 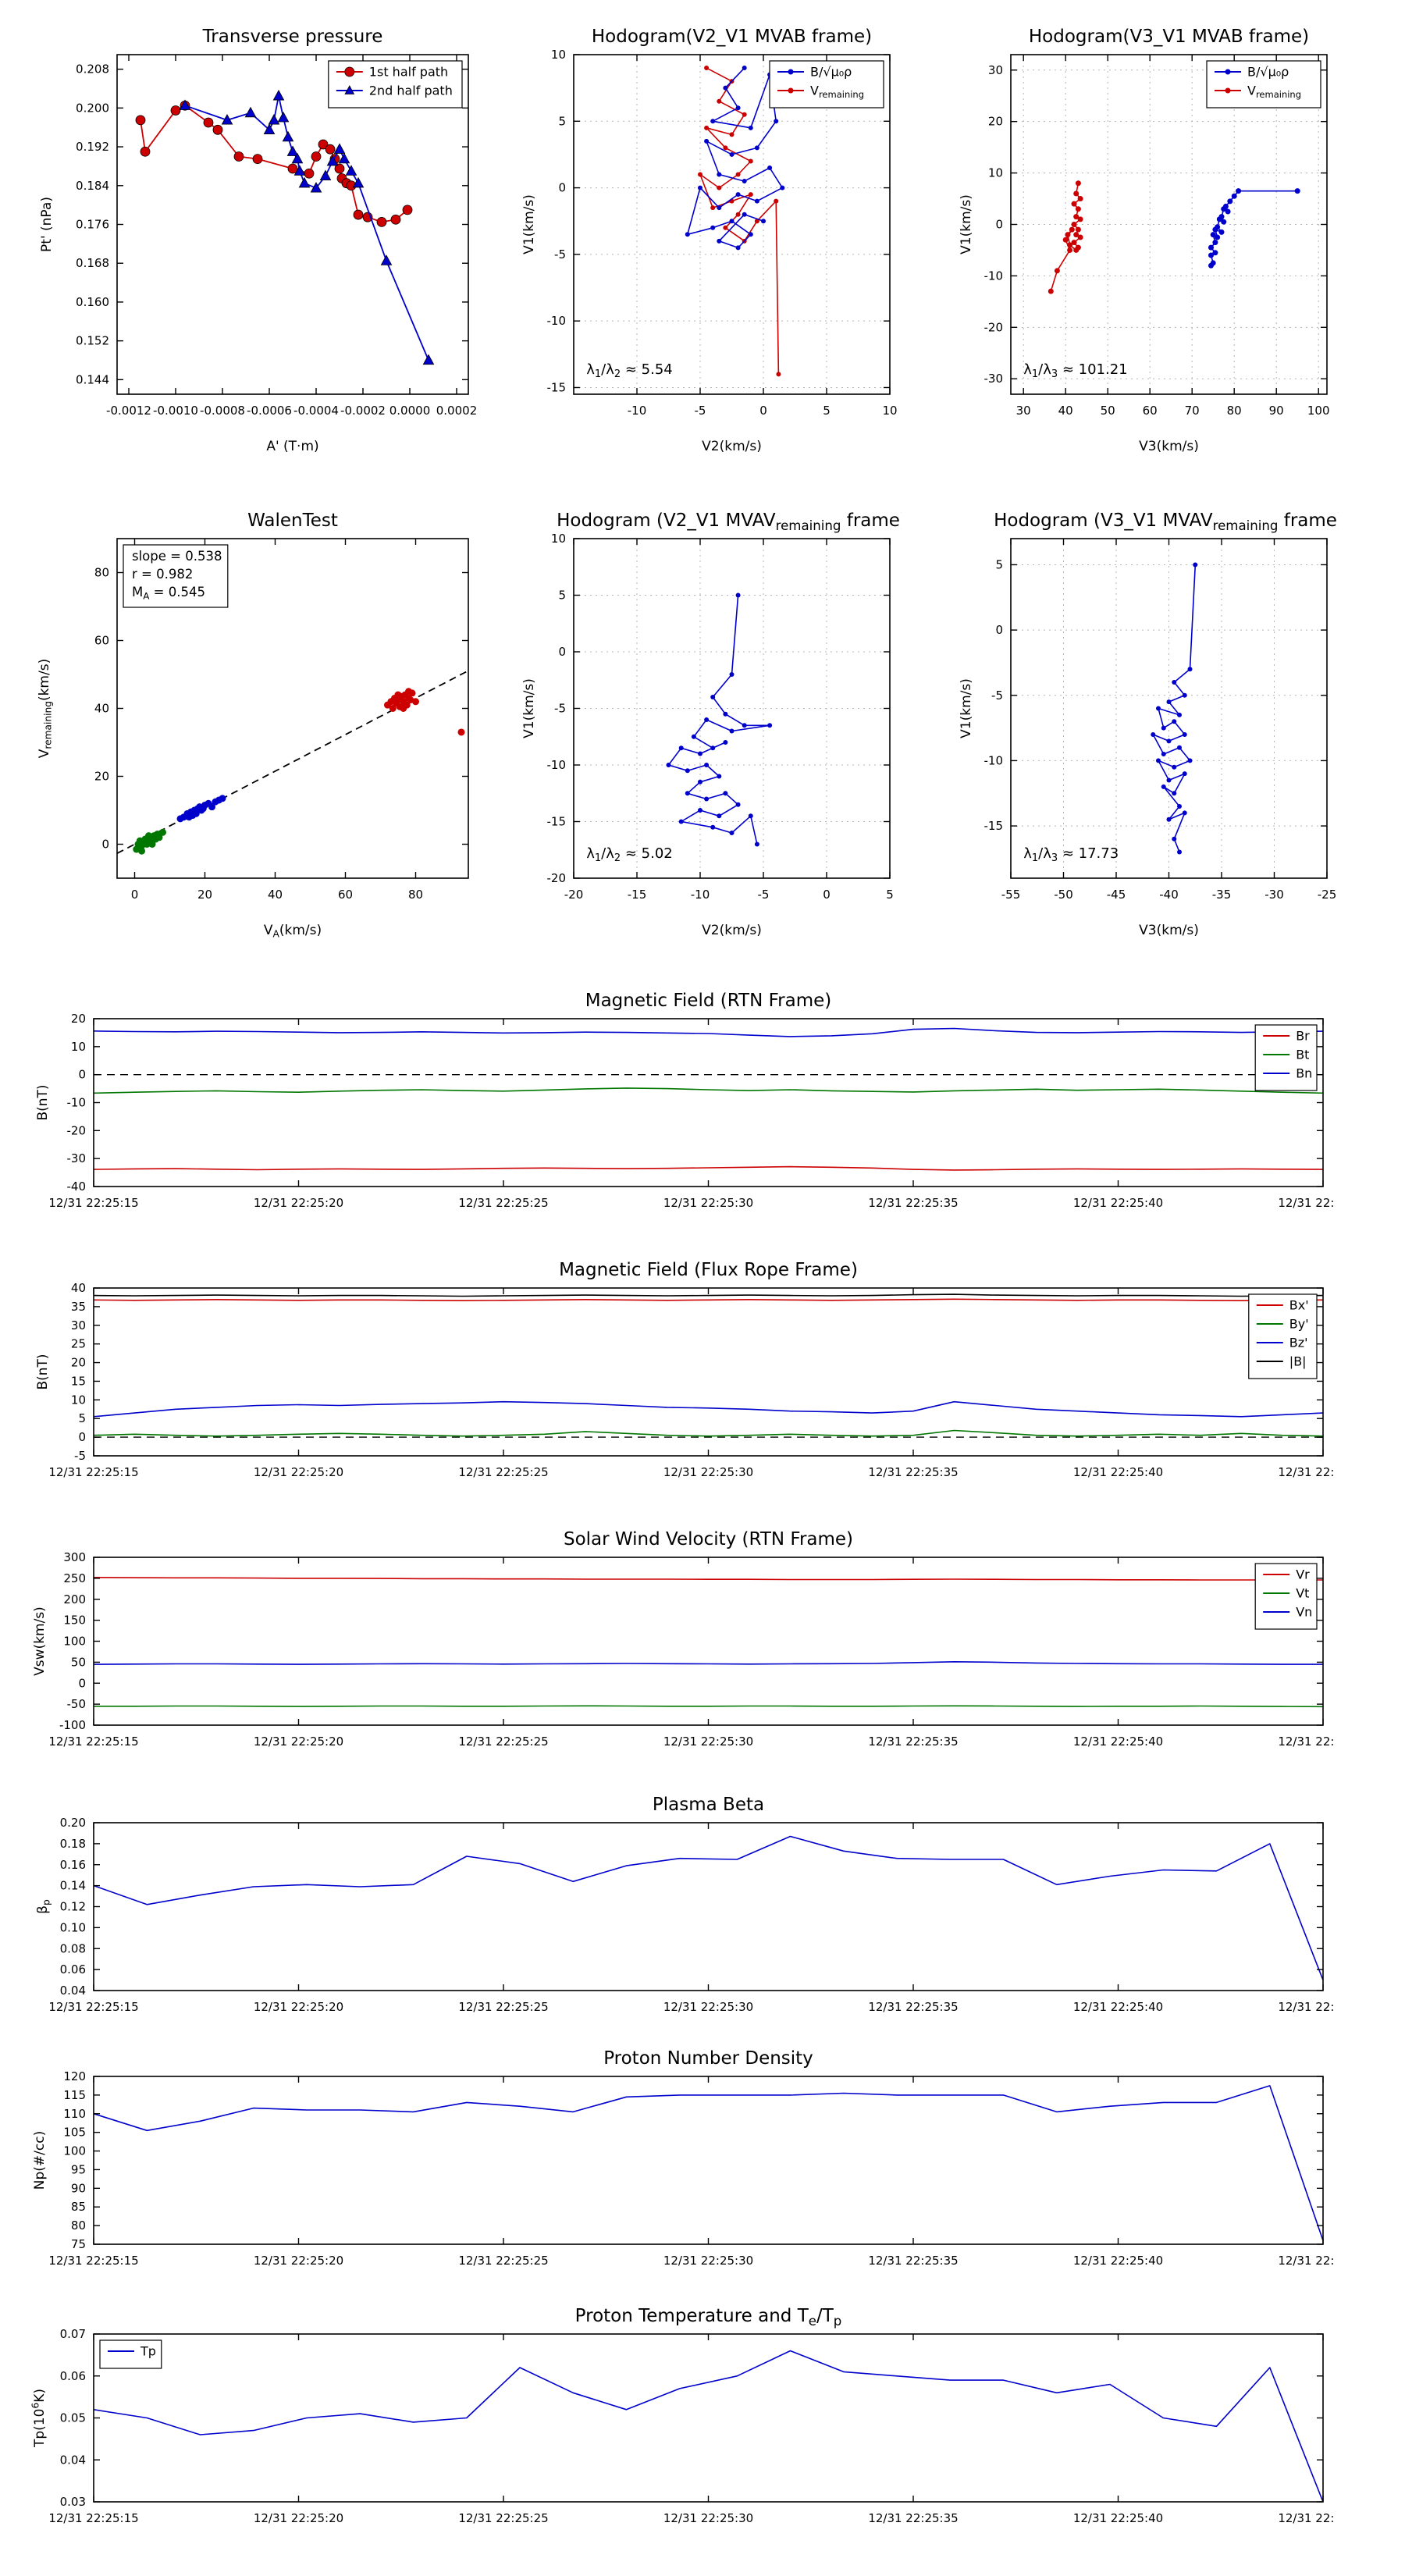 I want to click on y-tick-label: 0.168, so click(x=93, y=263).